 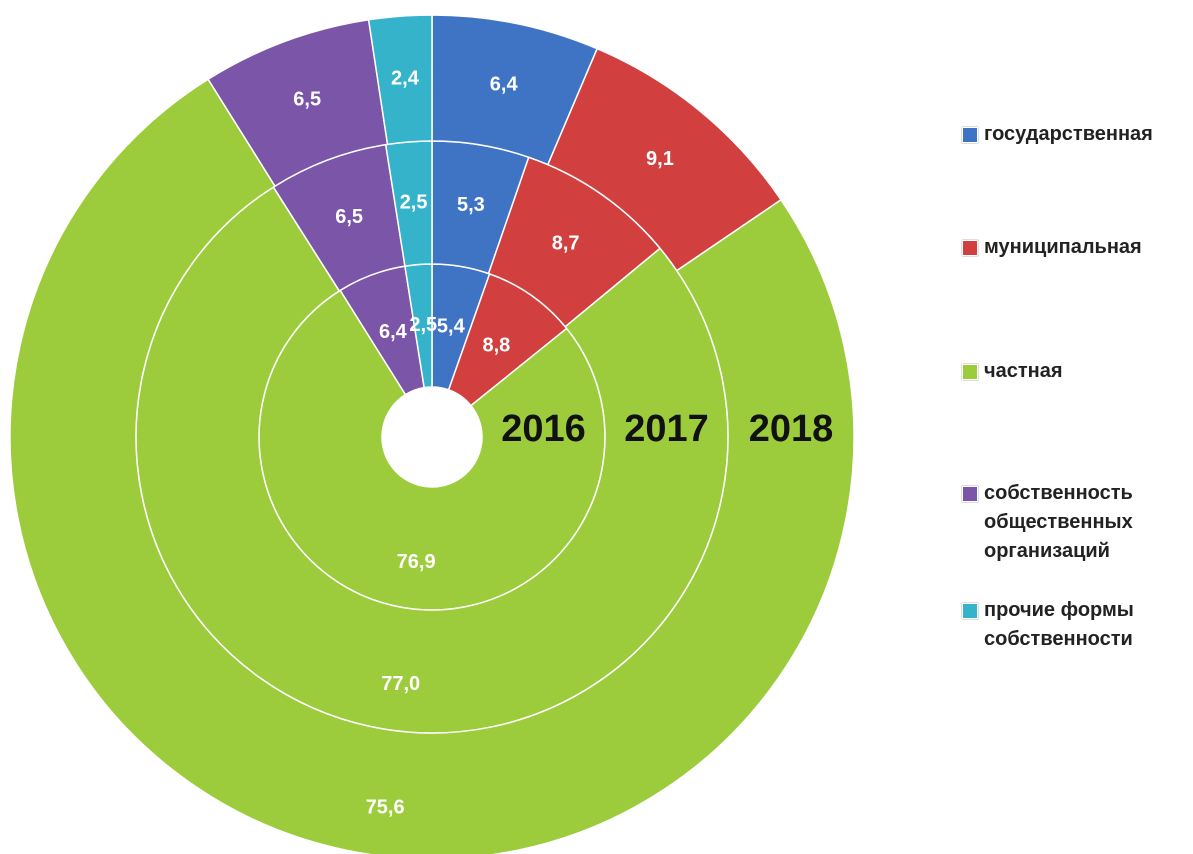 What do you see at coordinates (471, 205) in the screenshot?
I see `data-label: 5,3` at bounding box center [471, 205].